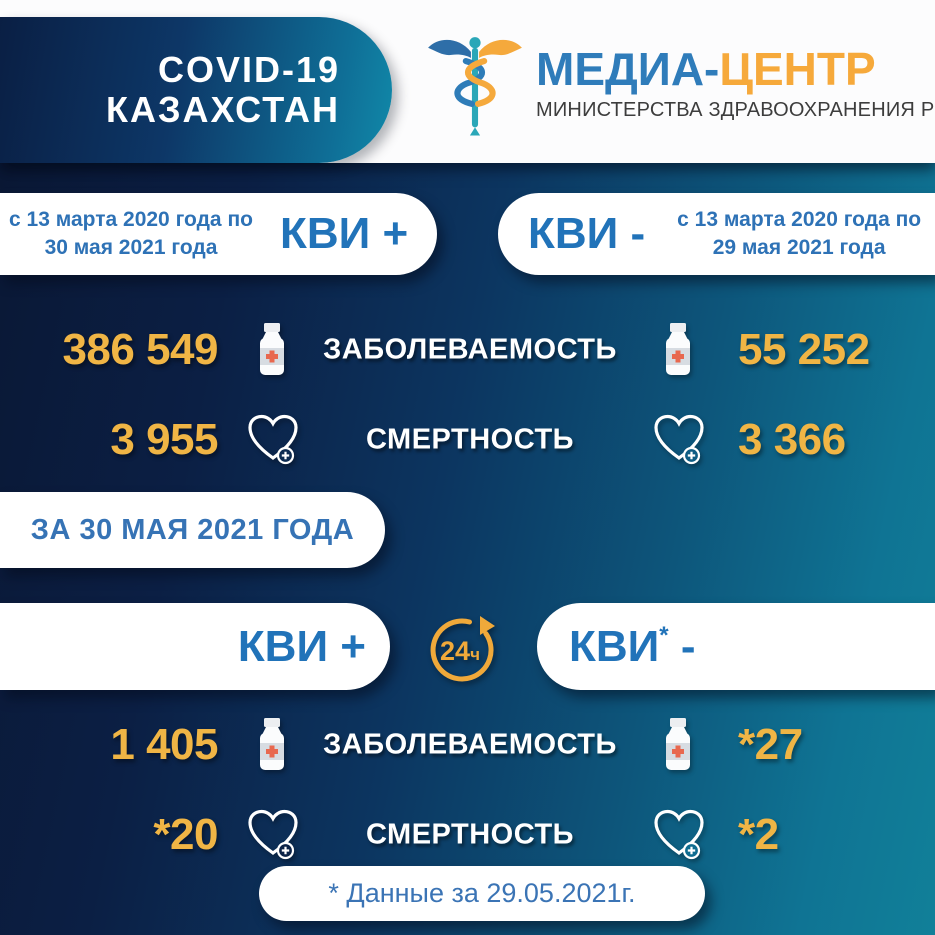 The width and height of the screenshot is (935, 935). What do you see at coordinates (140, 349) in the screenshot?
I see `cumulative-morbidity-positive-value: 386 549` at bounding box center [140, 349].